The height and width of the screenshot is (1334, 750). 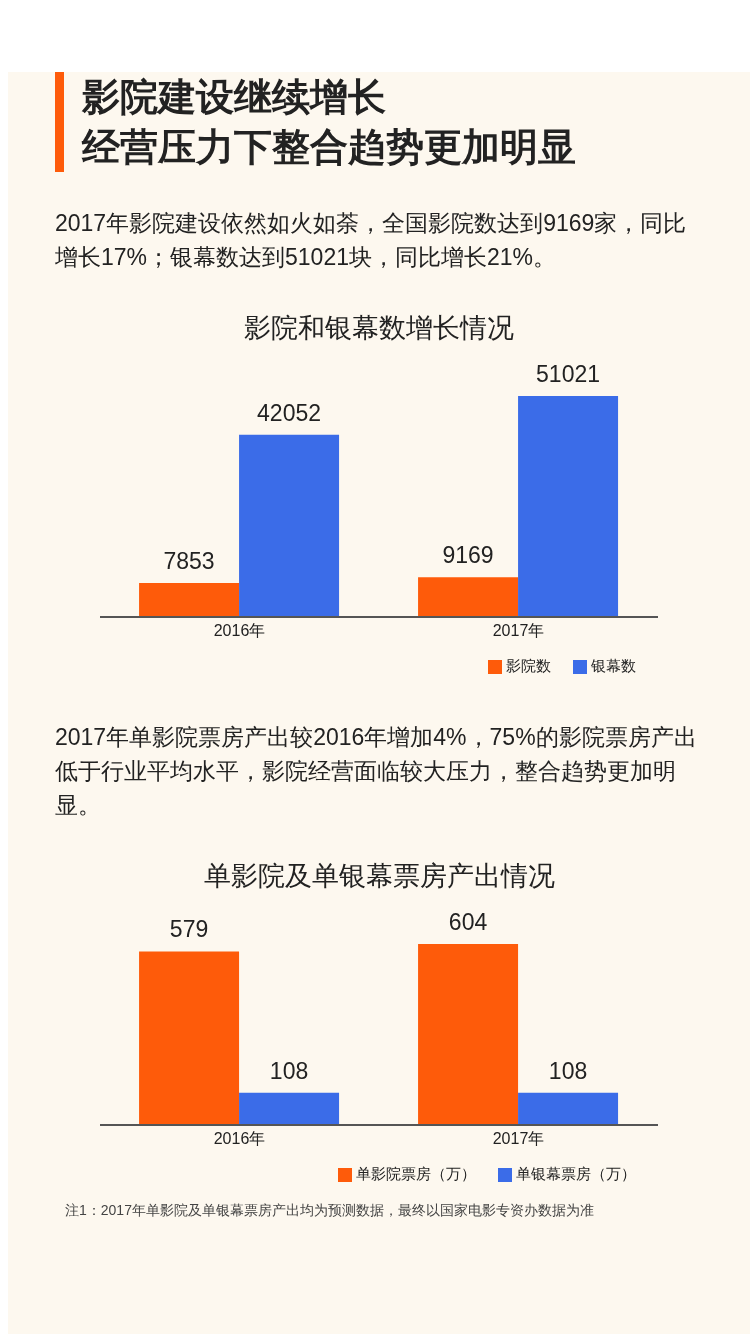 What do you see at coordinates (371, 240) in the screenshot?
I see `text: 2017年影院建设依然如火如荼，全国影院数达到9169家，同比增长17%；银幕数达到51021块，同比增长21%。` at bounding box center [371, 240].